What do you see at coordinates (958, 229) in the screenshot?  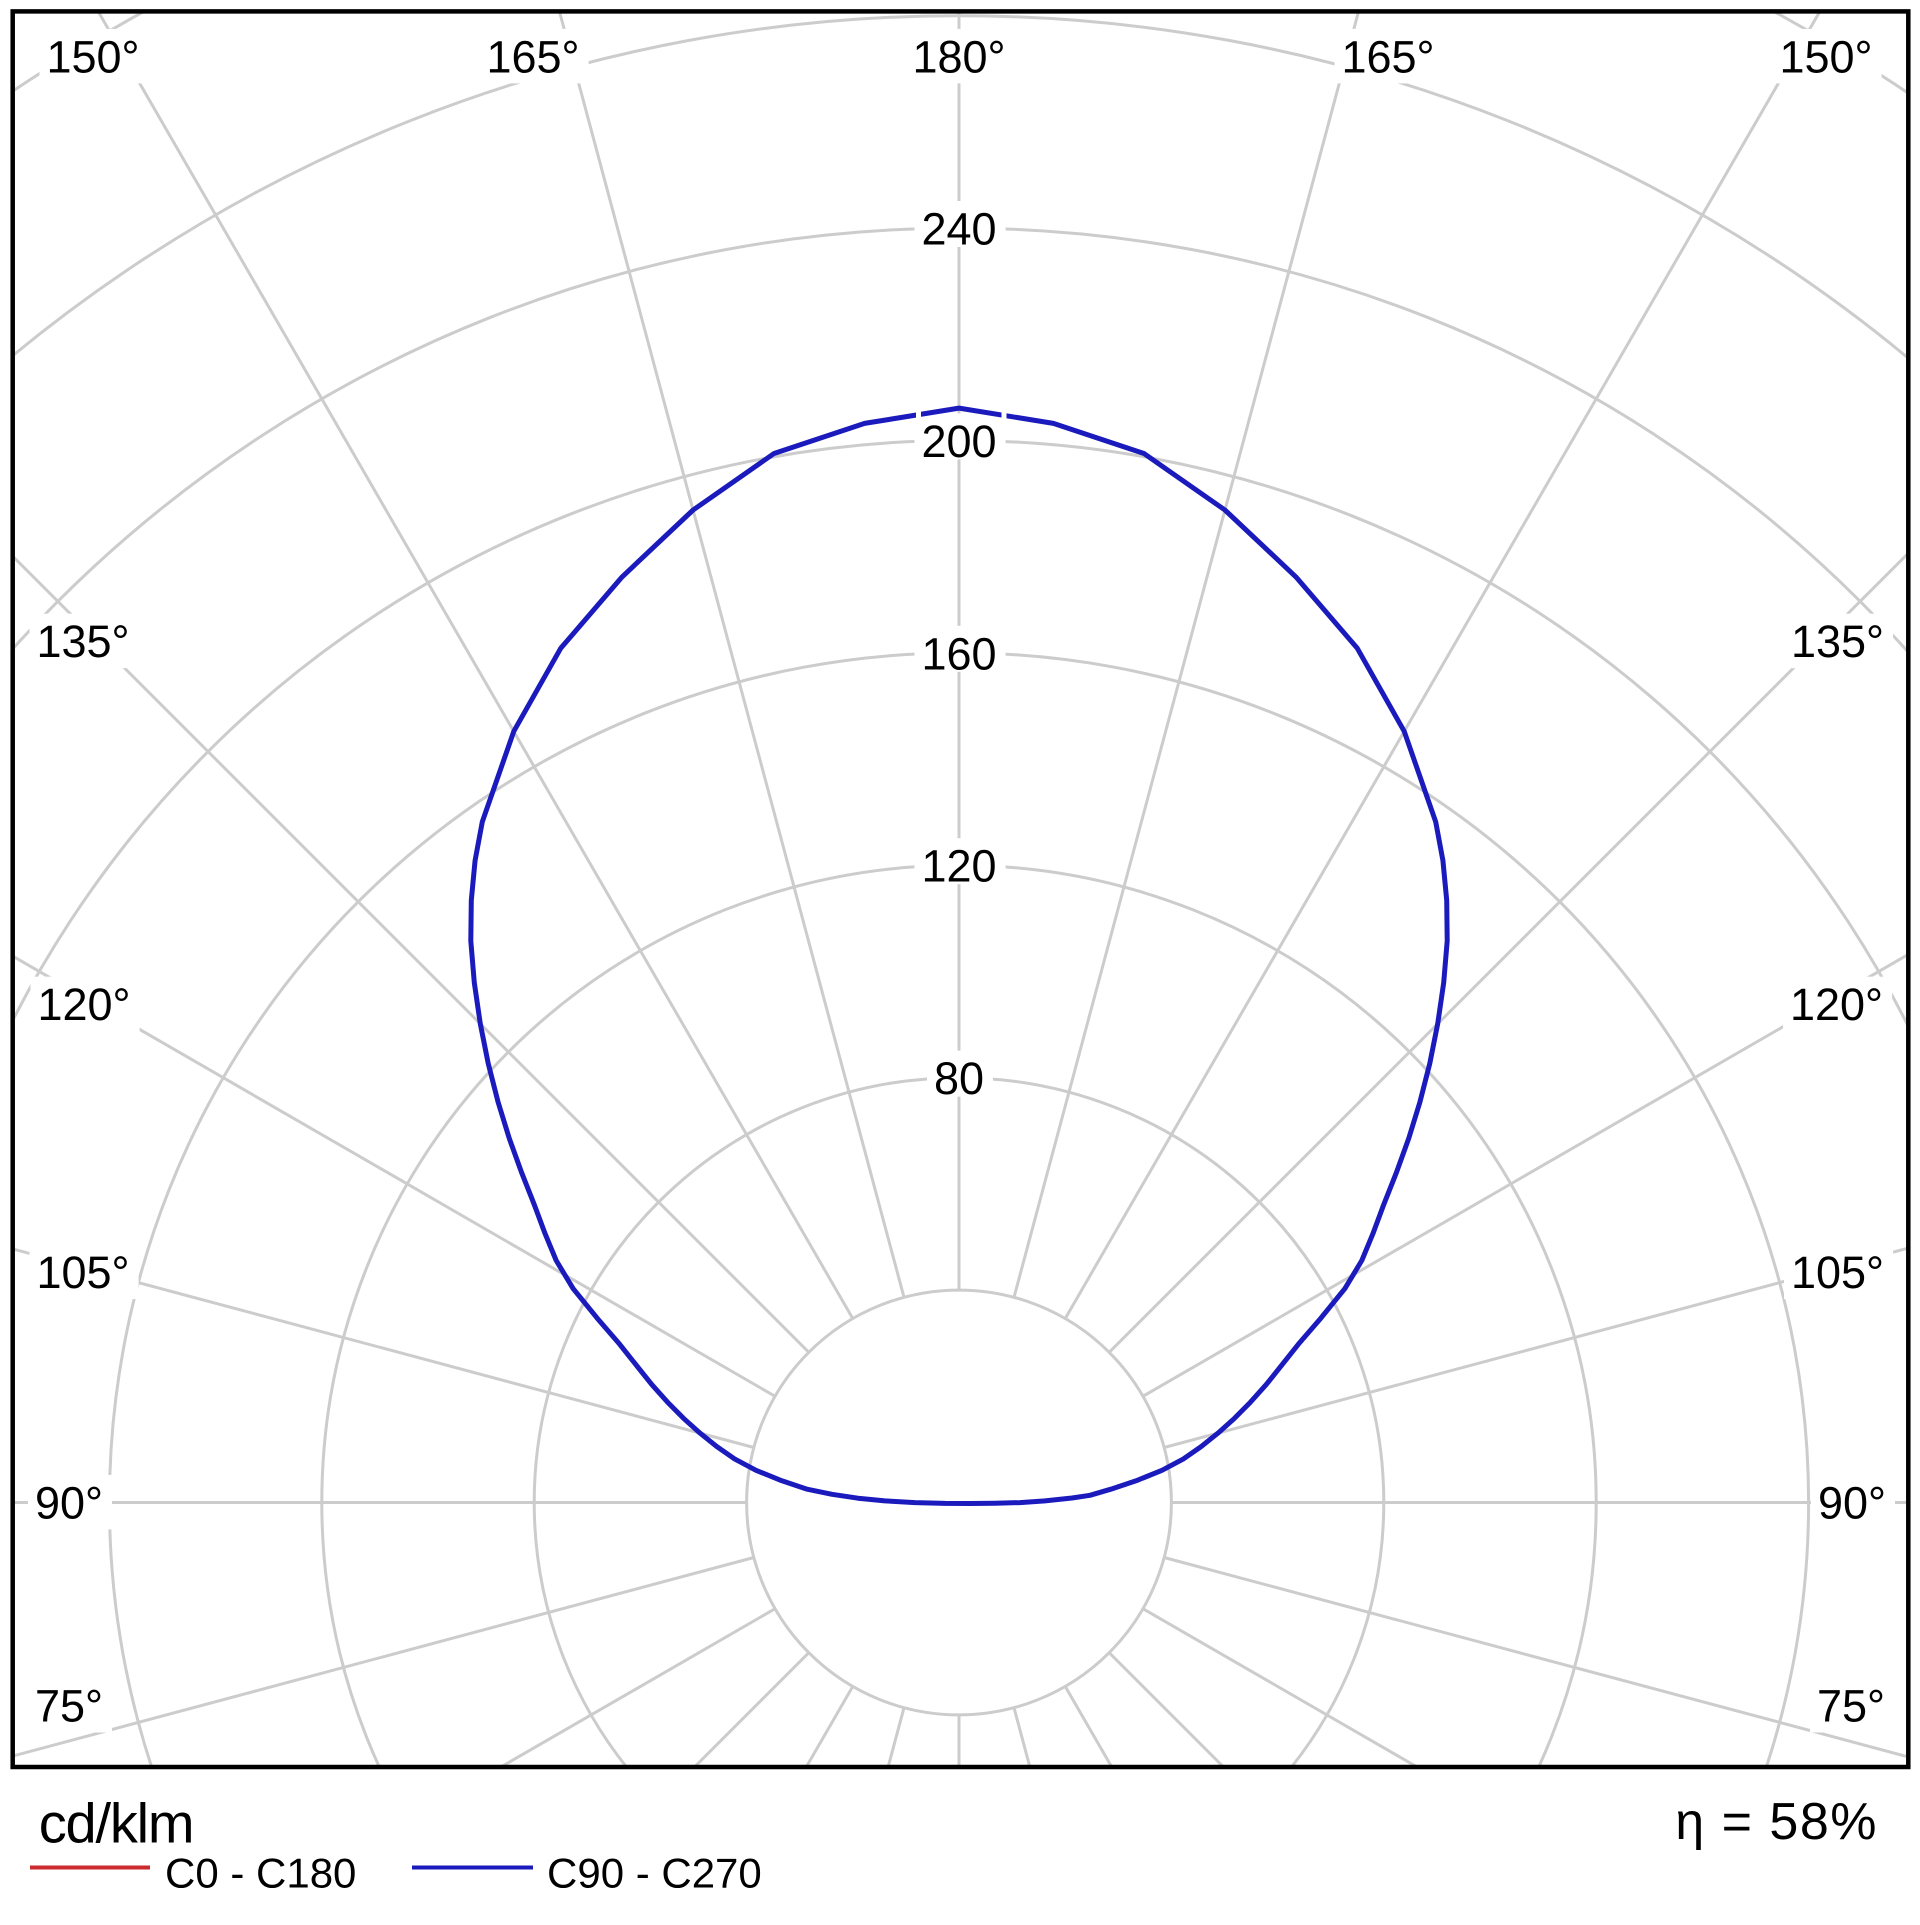 I see `svg-text: 240` at bounding box center [958, 229].